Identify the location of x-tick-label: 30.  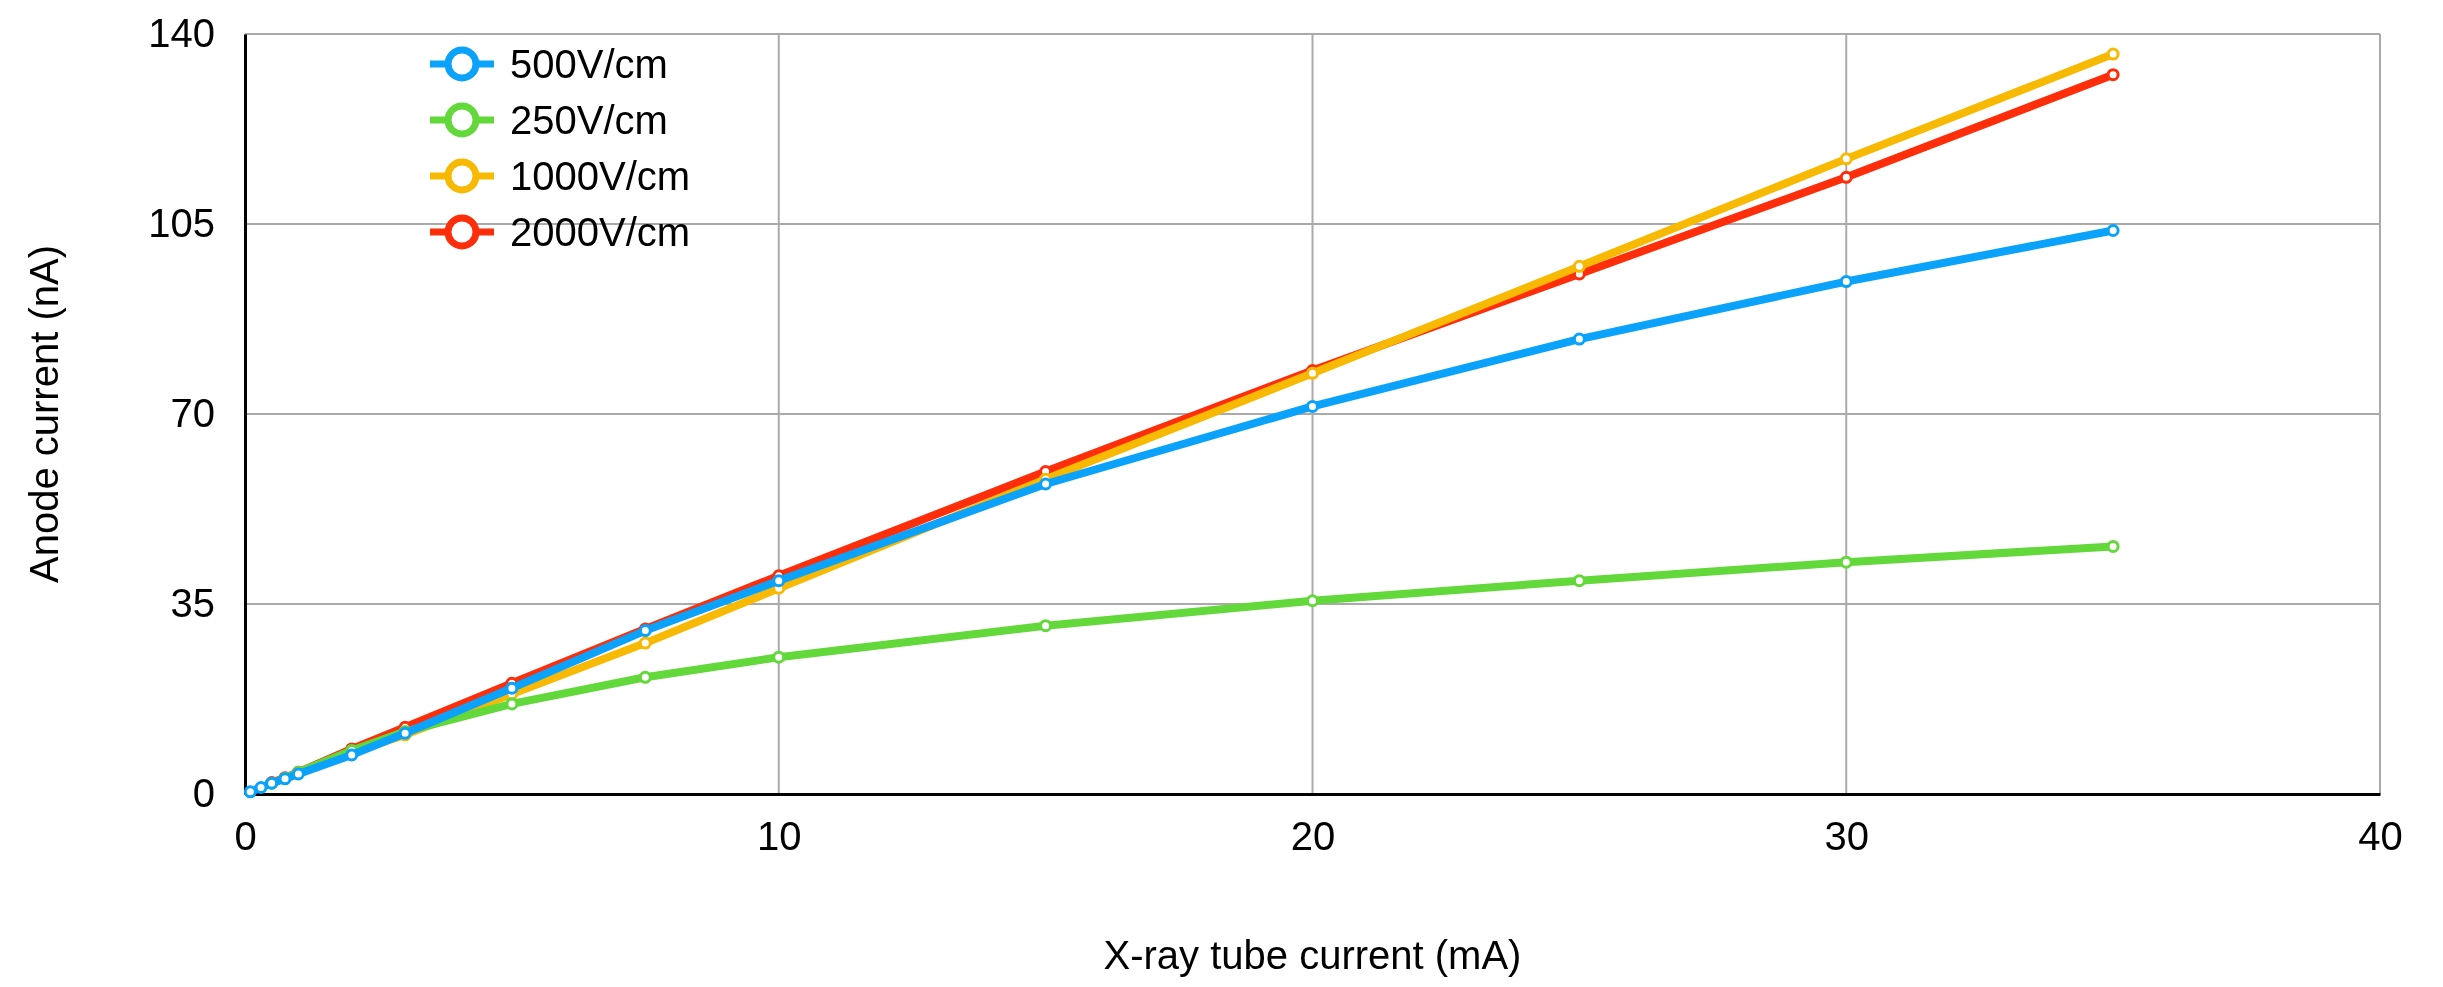
(1846, 836).